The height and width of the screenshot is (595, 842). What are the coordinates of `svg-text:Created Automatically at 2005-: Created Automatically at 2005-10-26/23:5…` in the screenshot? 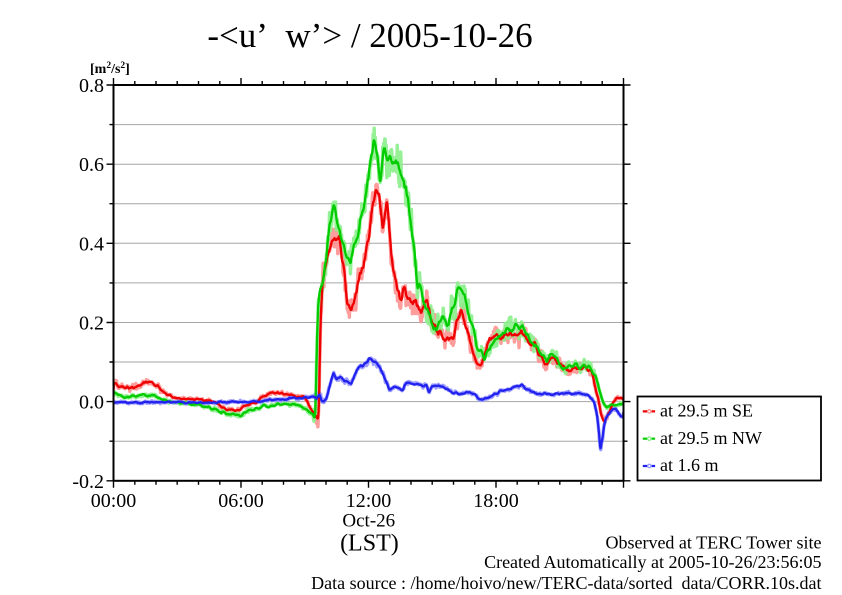 It's located at (652, 562).